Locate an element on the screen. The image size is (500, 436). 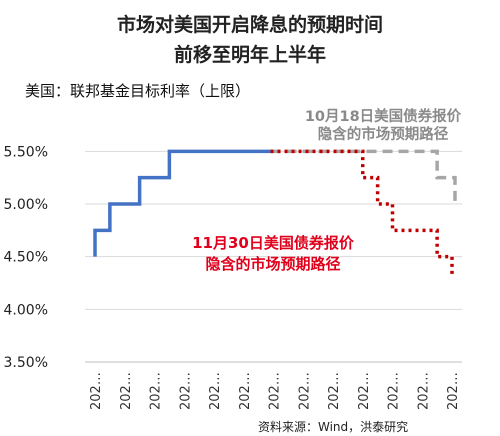
annotation-oct18-line1: 10月18日美国债券报价 is located at coordinates (383, 117).